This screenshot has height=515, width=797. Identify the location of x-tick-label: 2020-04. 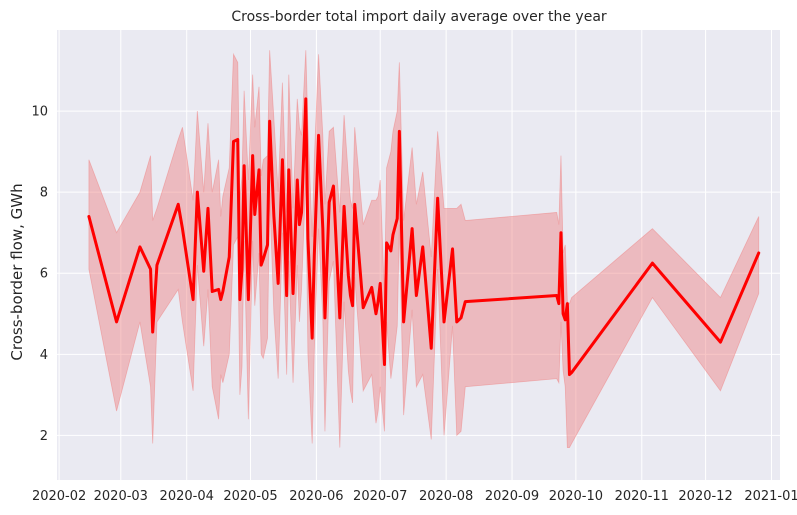
(187, 496).